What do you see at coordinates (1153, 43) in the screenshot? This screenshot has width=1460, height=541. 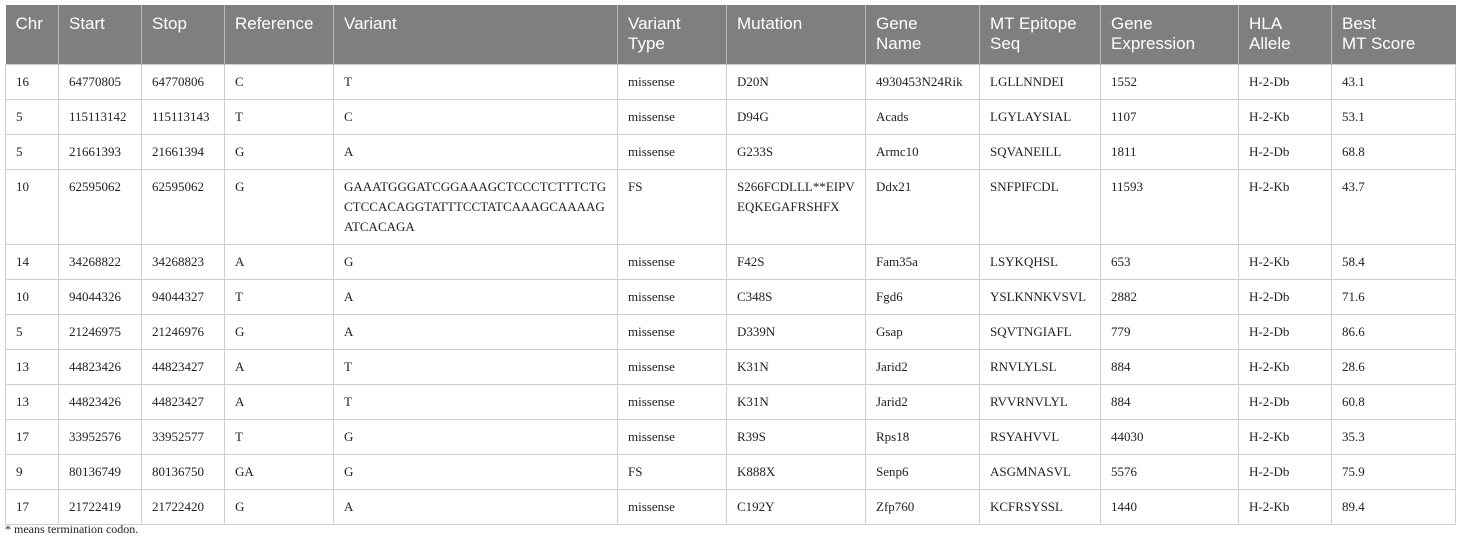 I see `header-text: Expression` at bounding box center [1153, 43].